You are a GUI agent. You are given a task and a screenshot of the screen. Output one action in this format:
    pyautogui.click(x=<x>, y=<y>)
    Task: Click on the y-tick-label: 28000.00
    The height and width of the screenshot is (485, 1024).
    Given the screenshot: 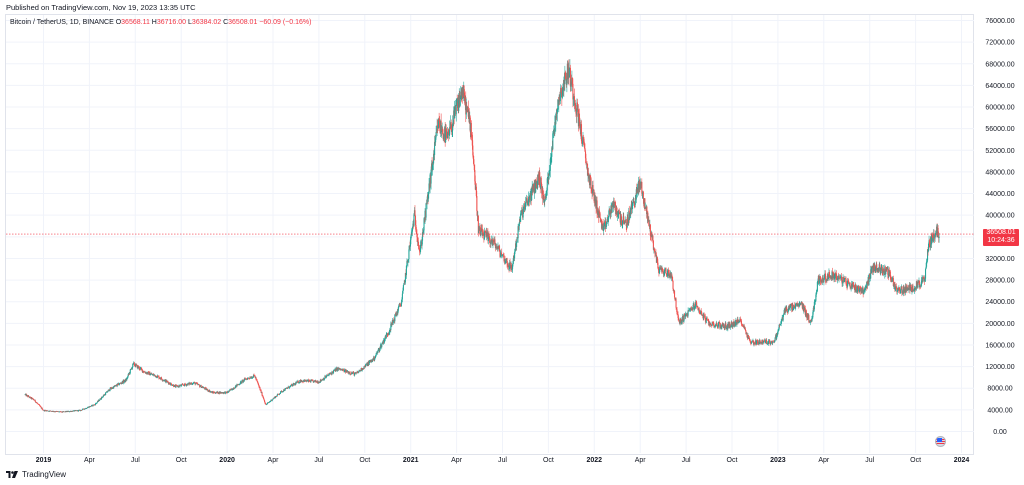 What is the action you would take?
    pyautogui.click(x=999, y=281)
    